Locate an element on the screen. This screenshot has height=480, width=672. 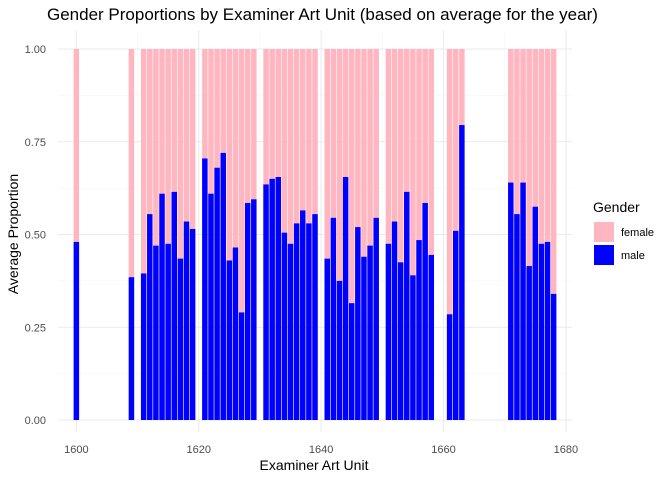
legend-swatch-female is located at coordinates (604, 232).